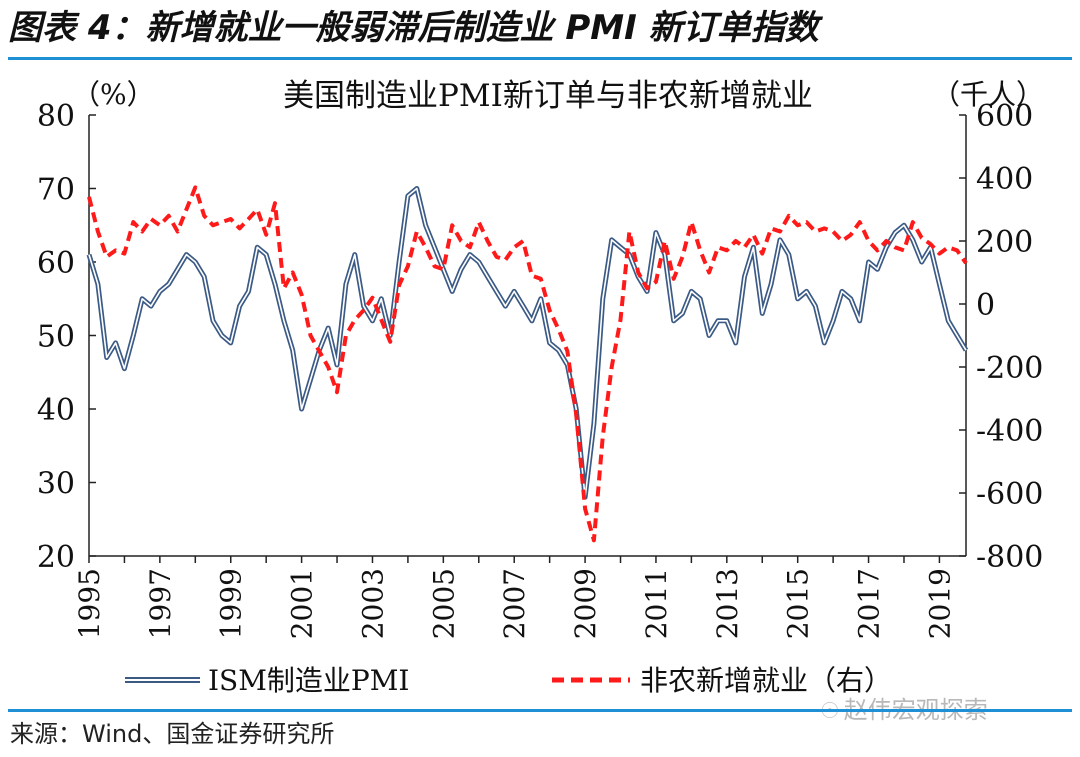 Image resolution: width=1080 pixels, height=757 pixels. I want to click on left-tick-label: 30, so click(56, 484).